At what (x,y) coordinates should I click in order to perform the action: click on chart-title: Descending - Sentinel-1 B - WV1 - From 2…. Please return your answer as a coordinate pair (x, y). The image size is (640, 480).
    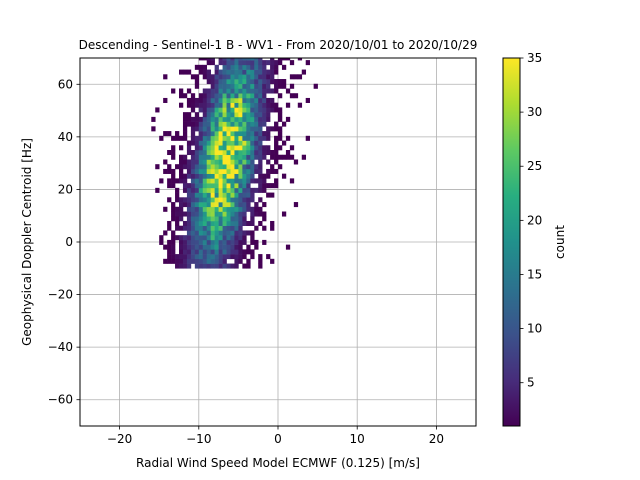
    Looking at the image, I should click on (278, 45).